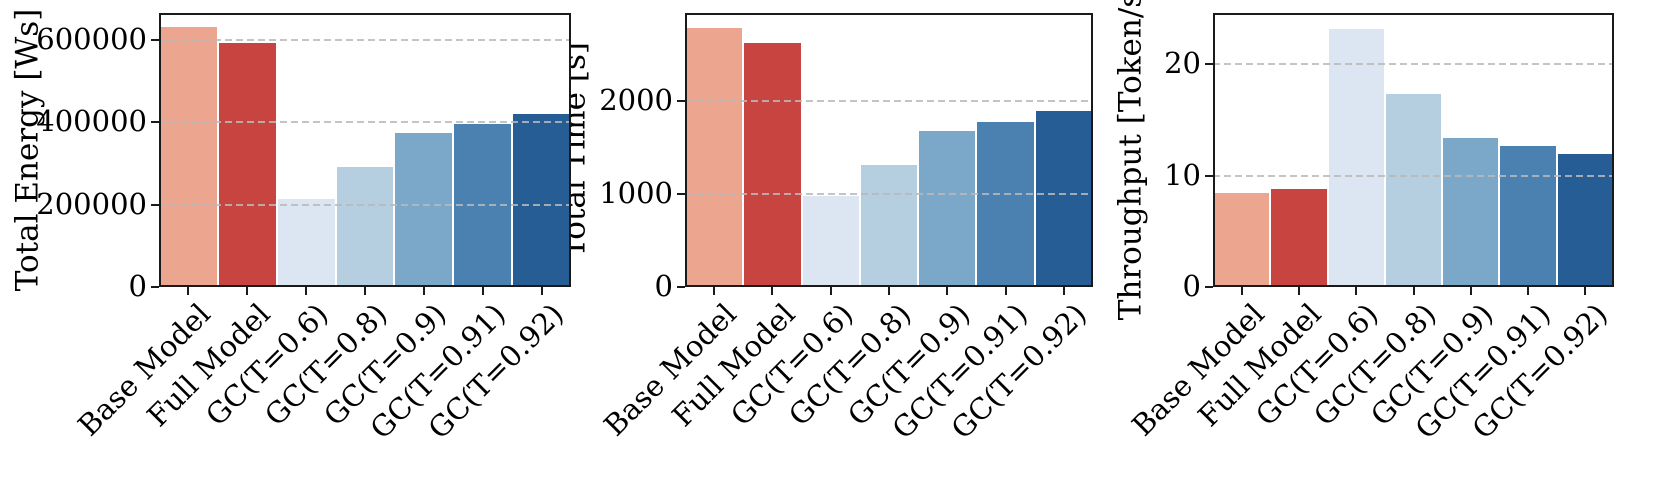 The height and width of the screenshot is (485, 1661). What do you see at coordinates (91, 38) in the screenshot?
I see `y-tick-label: 600000` at bounding box center [91, 38].